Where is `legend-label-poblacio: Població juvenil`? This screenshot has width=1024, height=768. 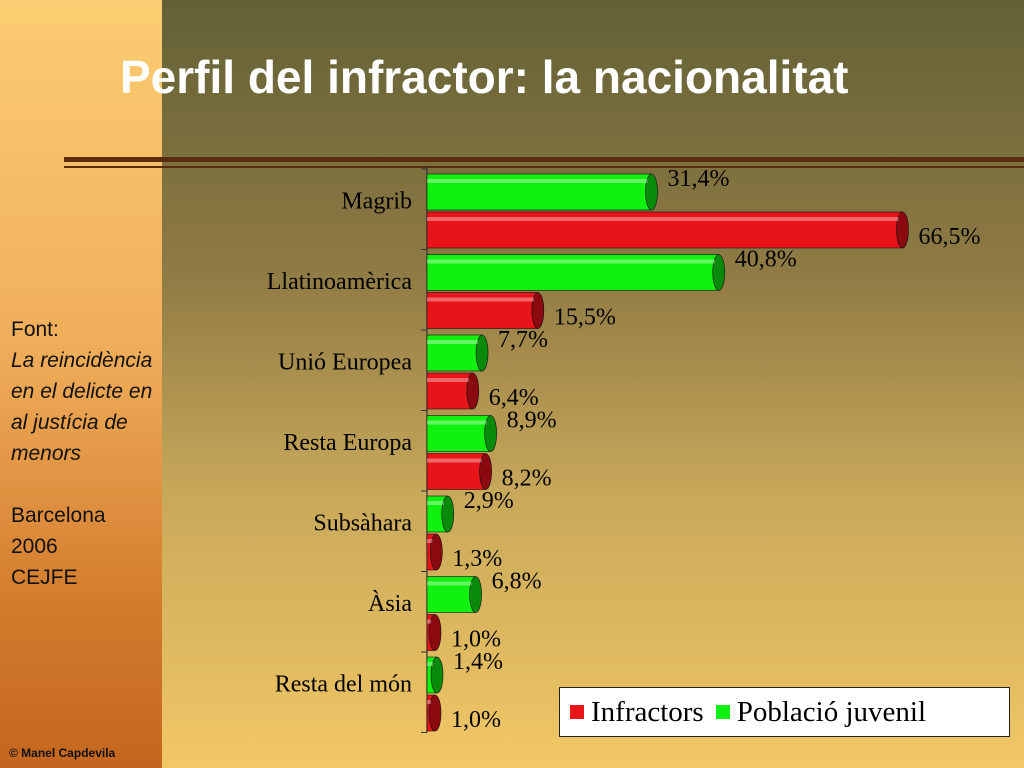 legend-label-poblacio: Població juvenil is located at coordinates (831, 711).